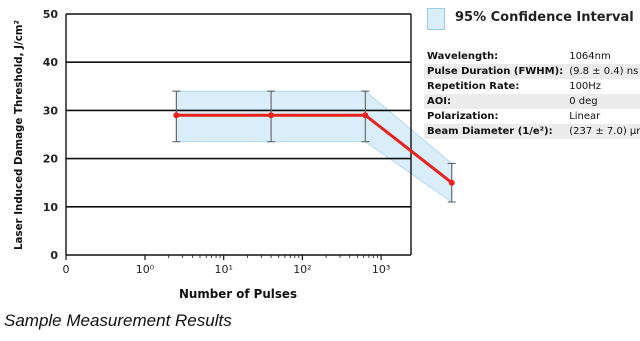 The width and height of the screenshot is (640, 341). What do you see at coordinates (51, 207) in the screenshot?
I see `y-tick-label: 10` at bounding box center [51, 207].